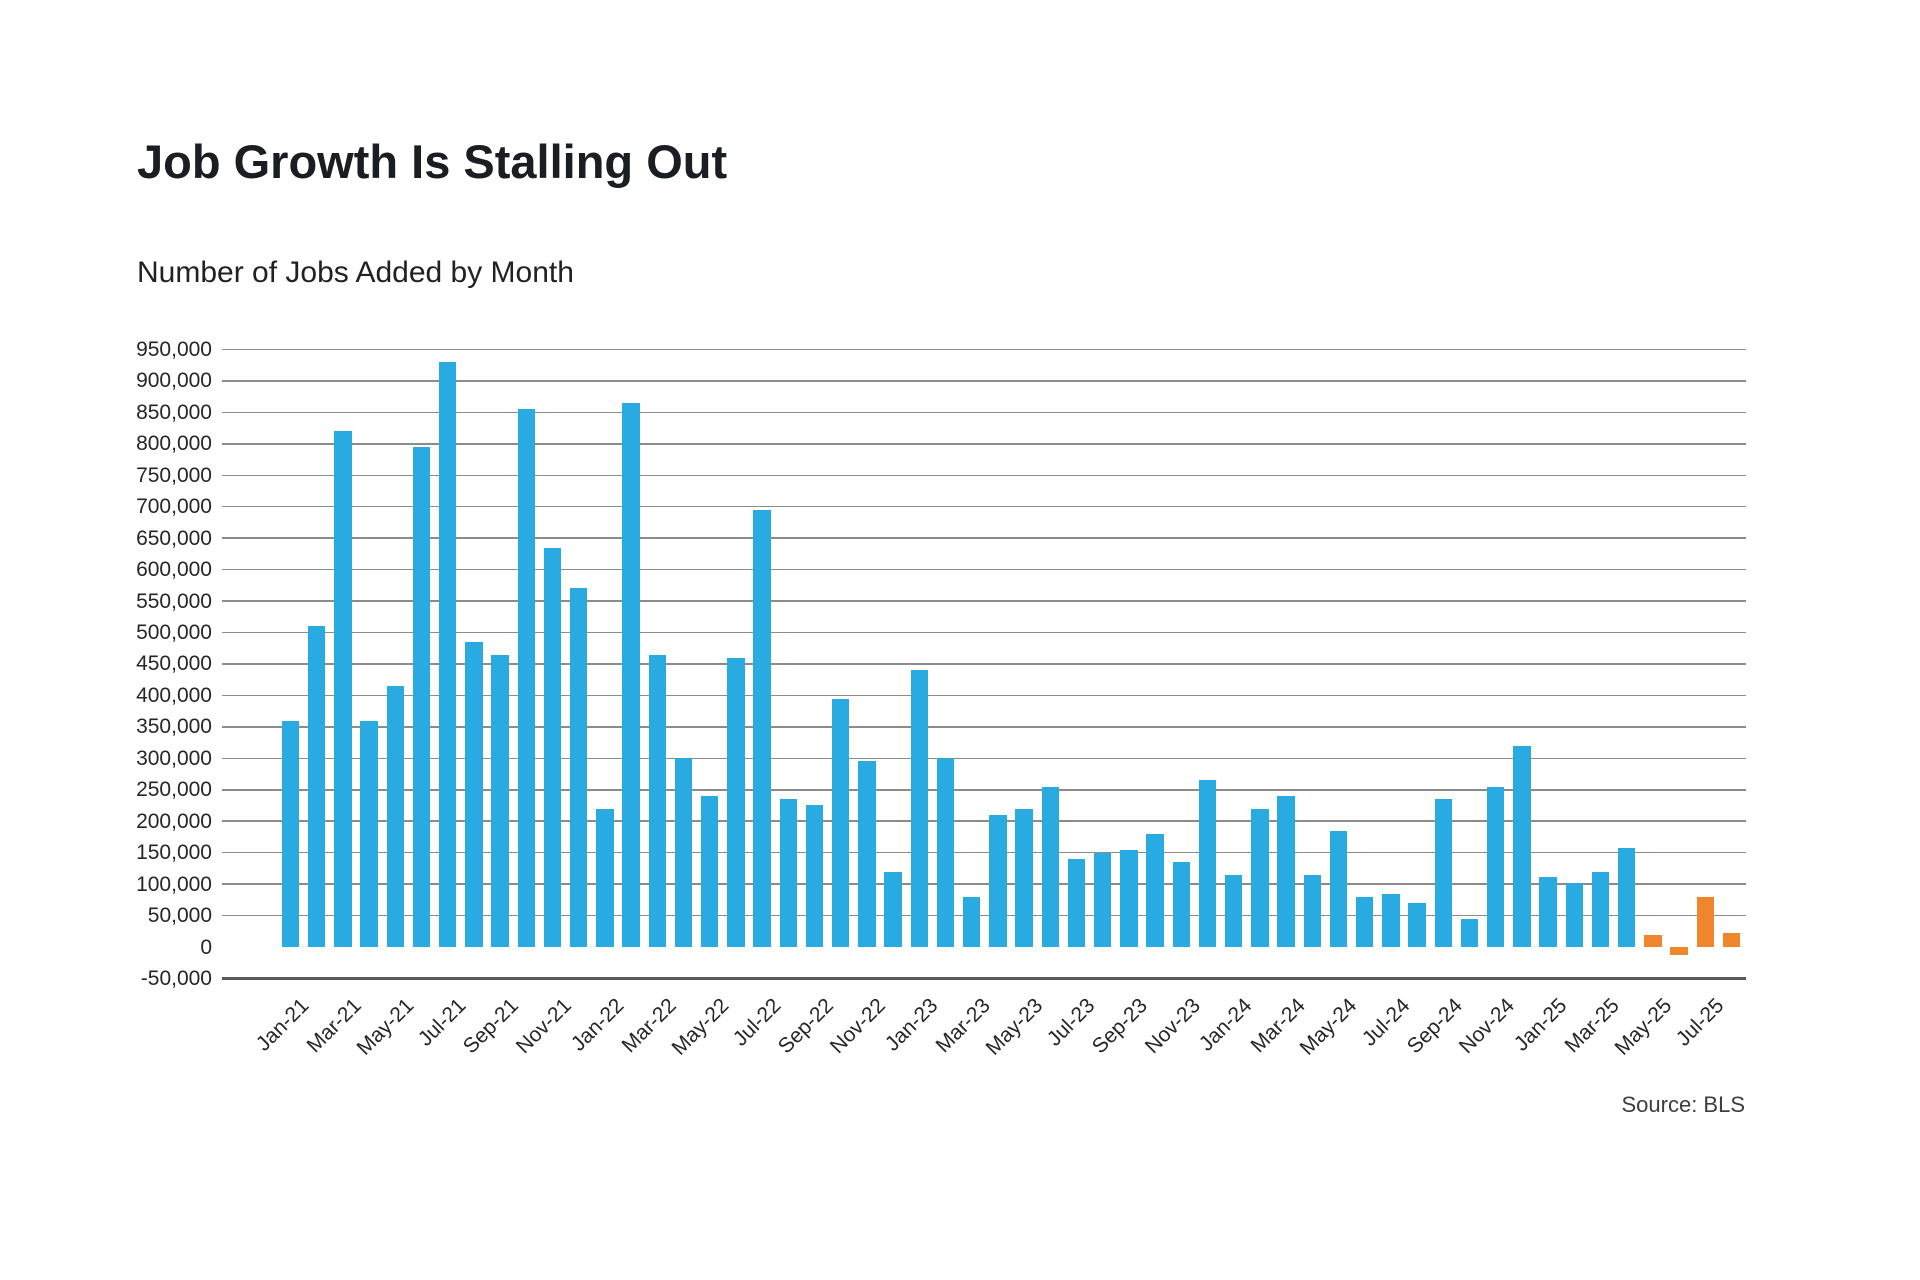 The image size is (1920, 1280). Describe the element at coordinates (1434, 1026) in the screenshot. I see `x-axis-tick-label: Sep-24` at that location.